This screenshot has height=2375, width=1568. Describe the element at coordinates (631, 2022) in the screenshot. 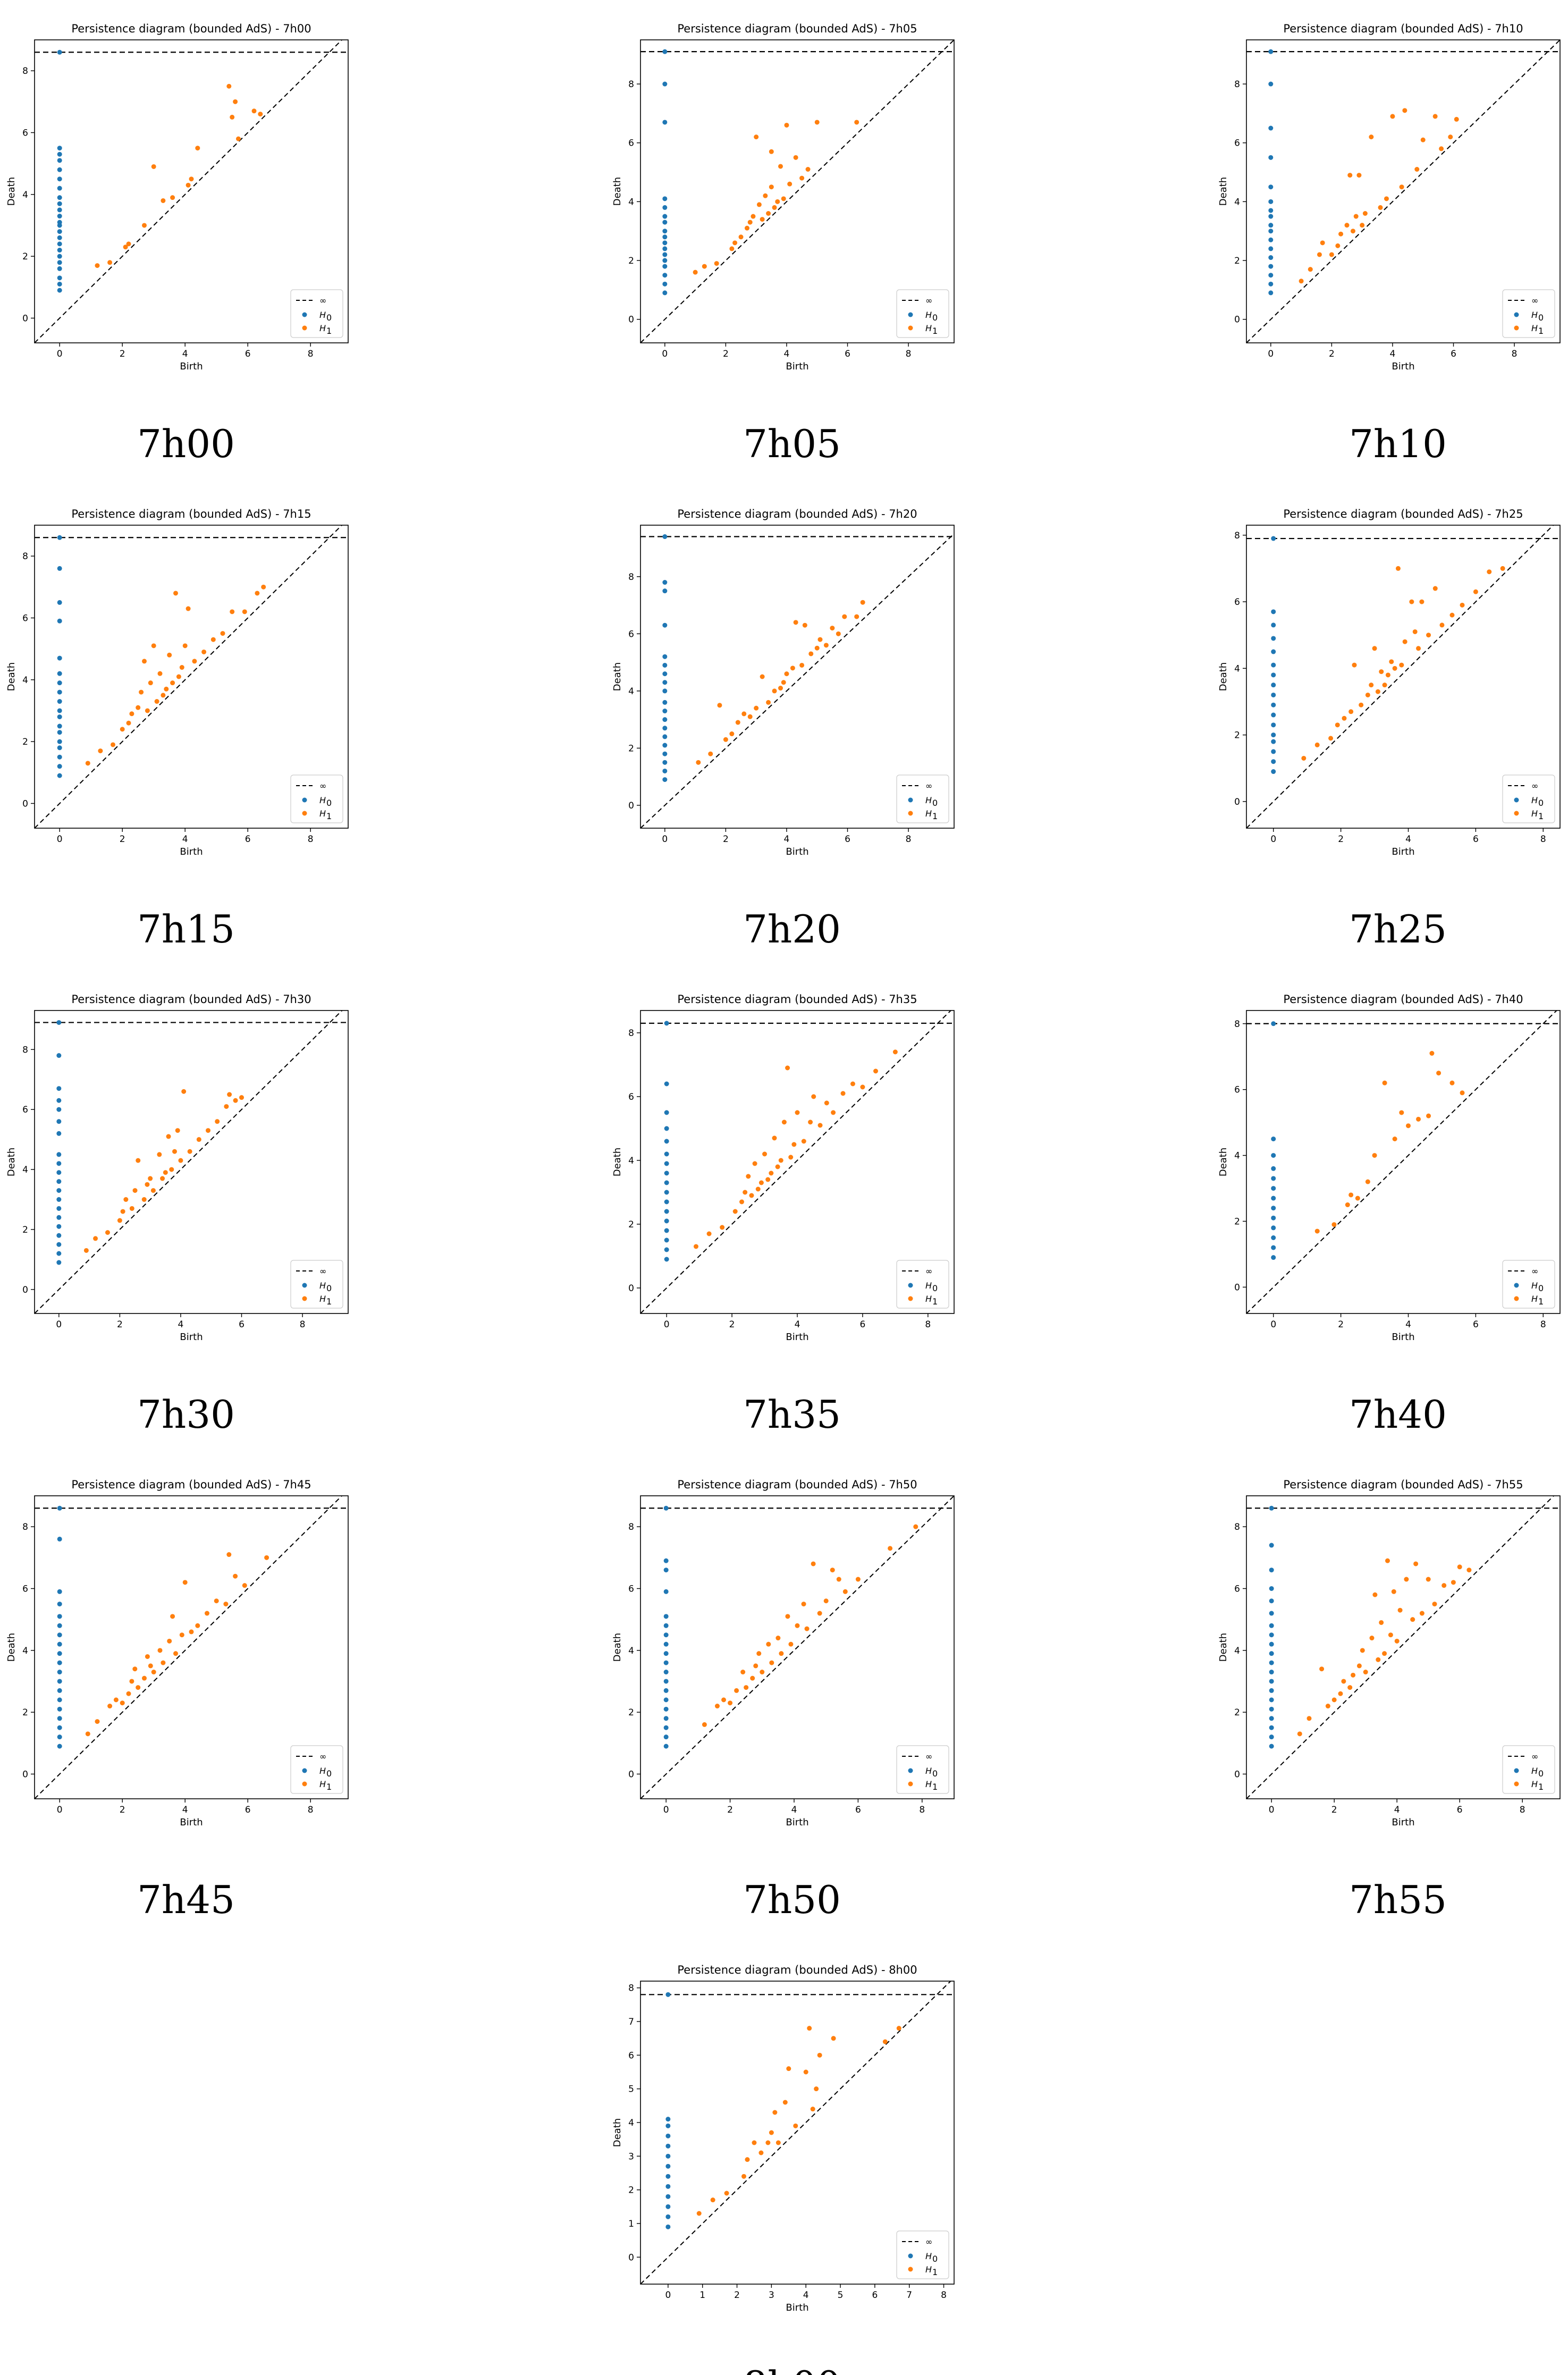

I see `y-tick-label: 7` at that location.